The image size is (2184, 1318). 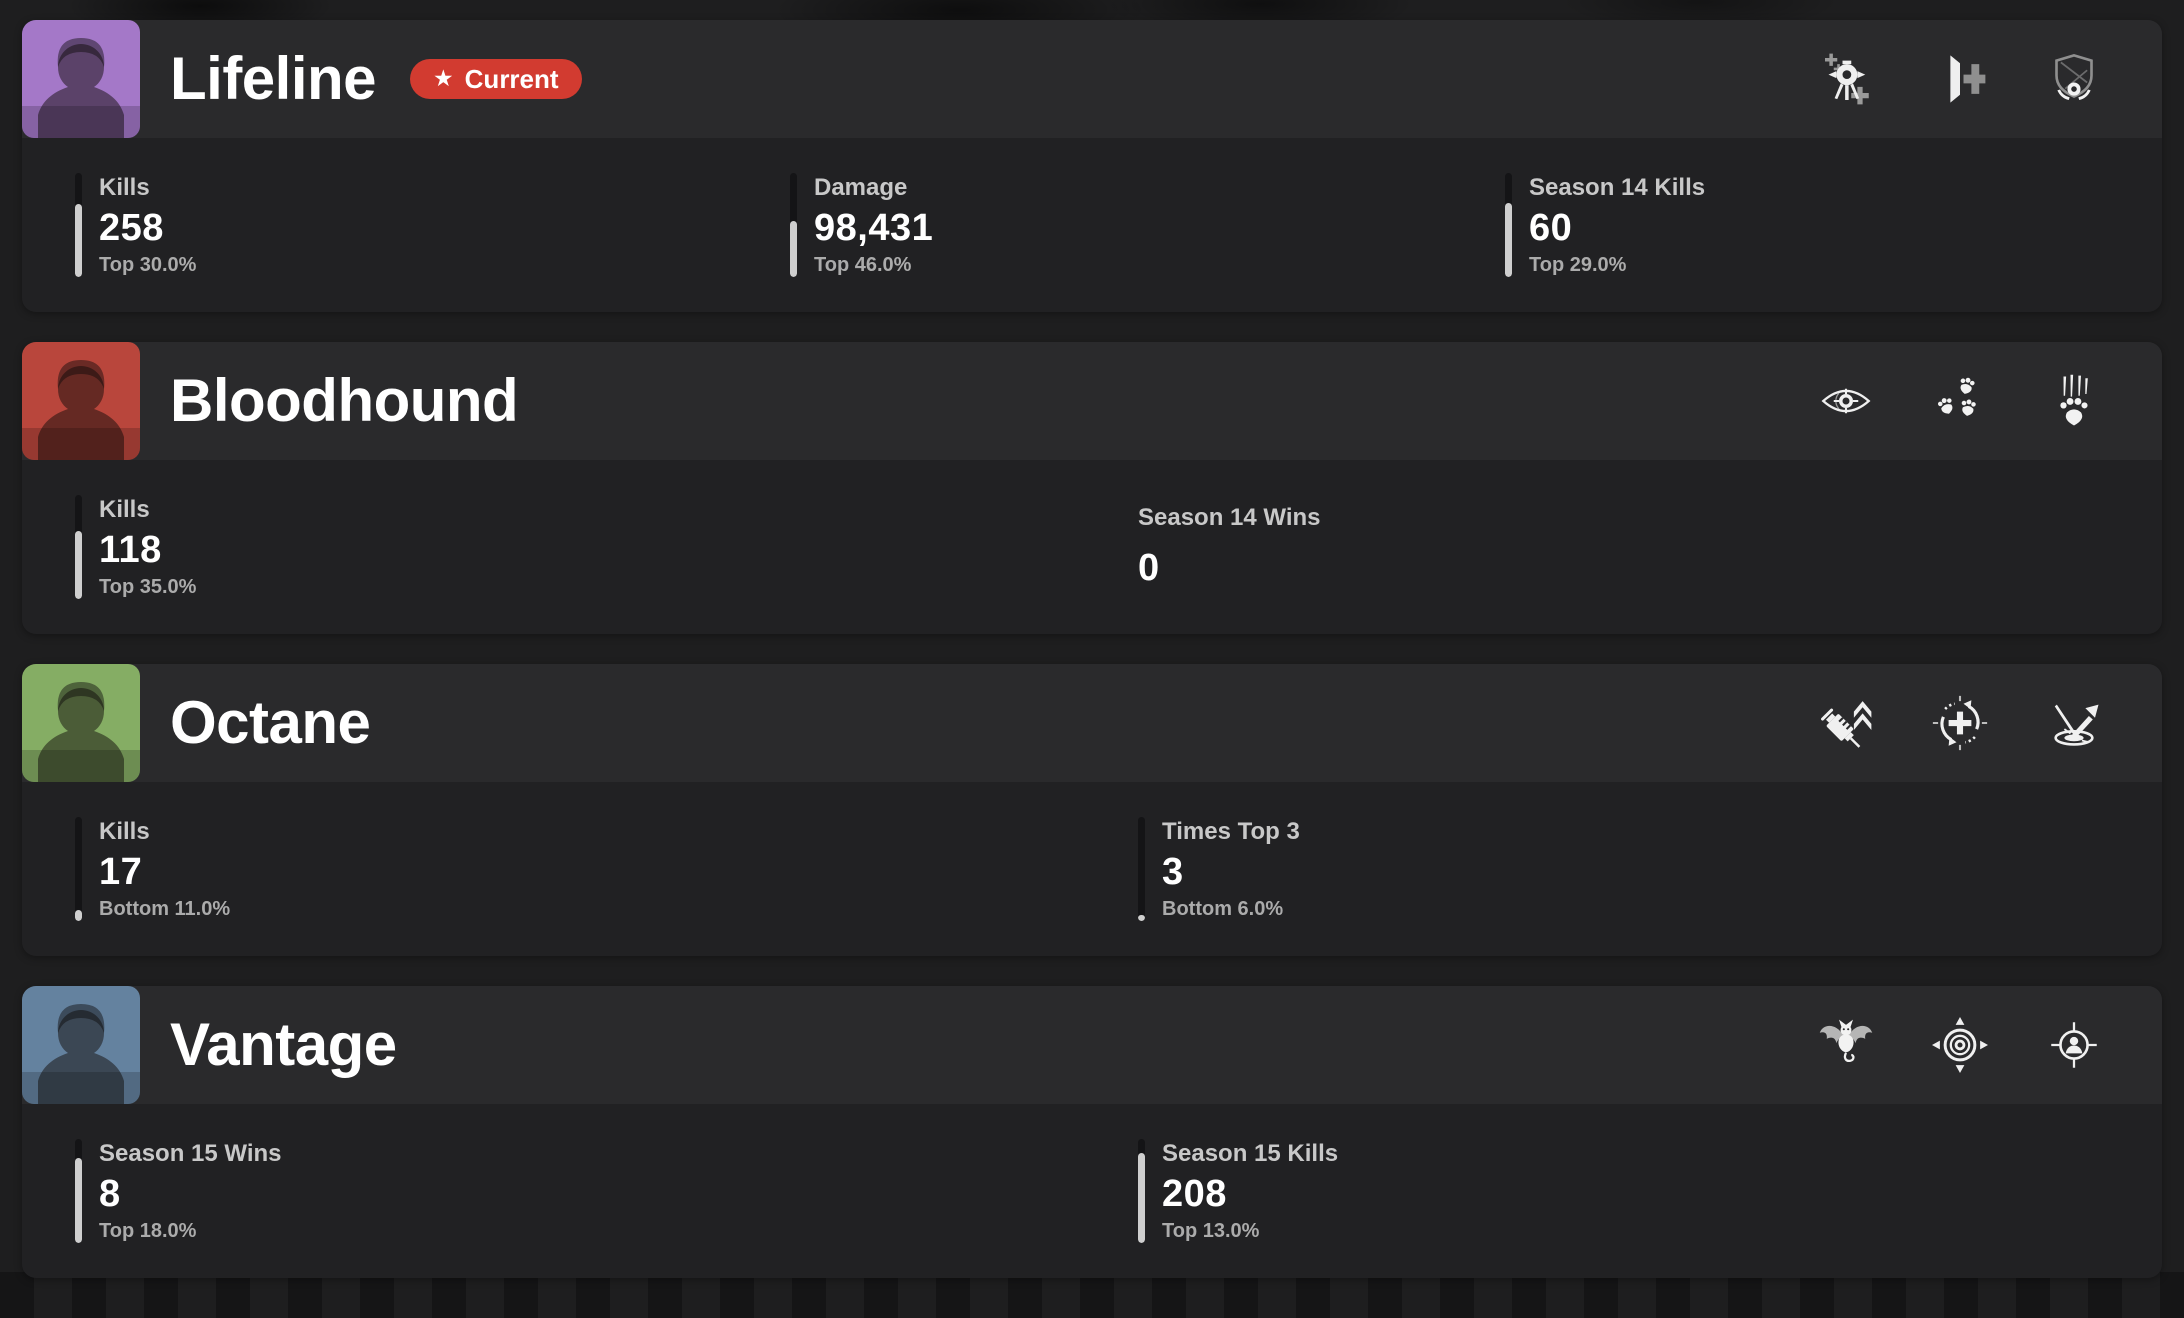 I want to click on stat-label: Season 14 Kills, so click(x=1617, y=187).